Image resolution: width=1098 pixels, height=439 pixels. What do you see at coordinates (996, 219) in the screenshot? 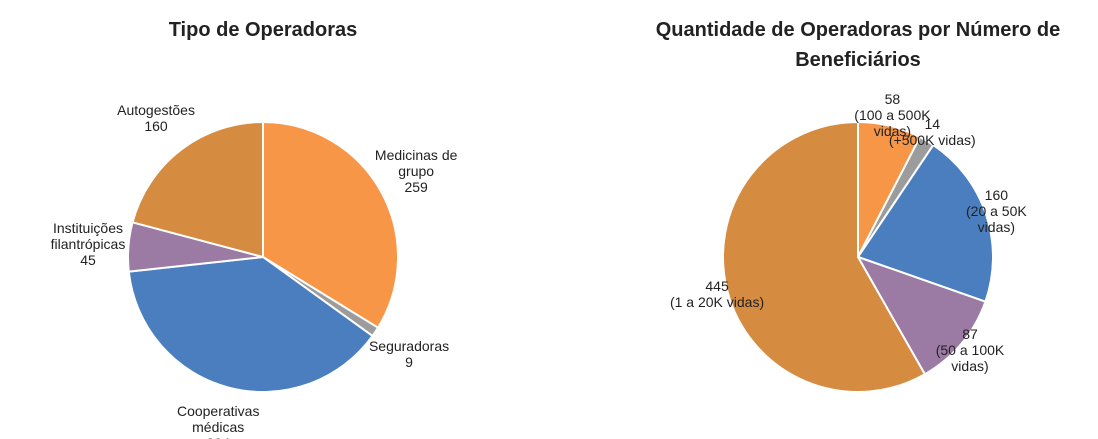
I see `slice-name: (20 a 50K vidas)` at bounding box center [996, 219].